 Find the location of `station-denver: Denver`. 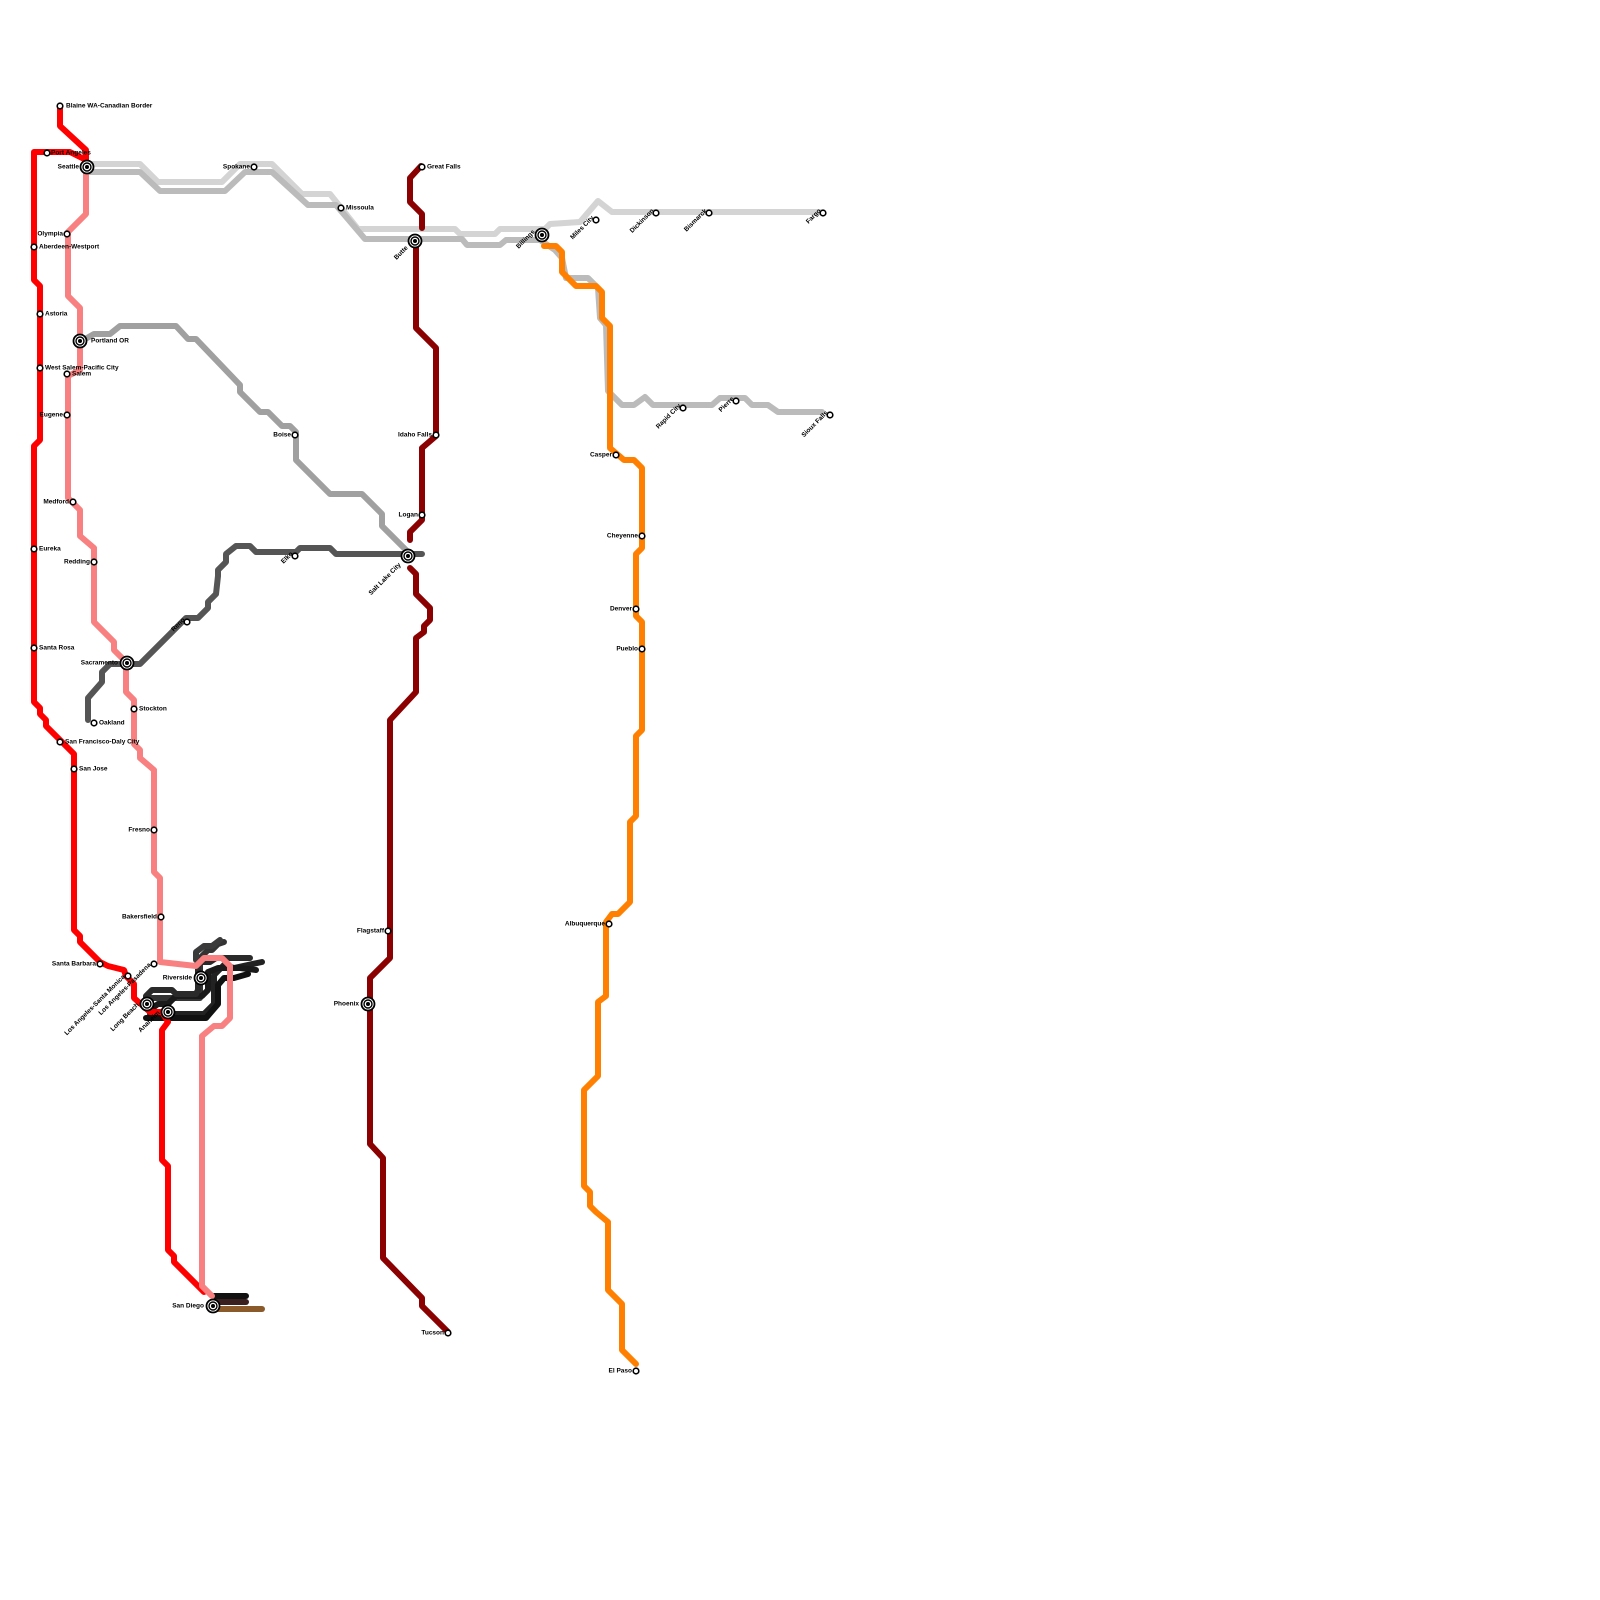

station-denver: Denver is located at coordinates (625, 609).